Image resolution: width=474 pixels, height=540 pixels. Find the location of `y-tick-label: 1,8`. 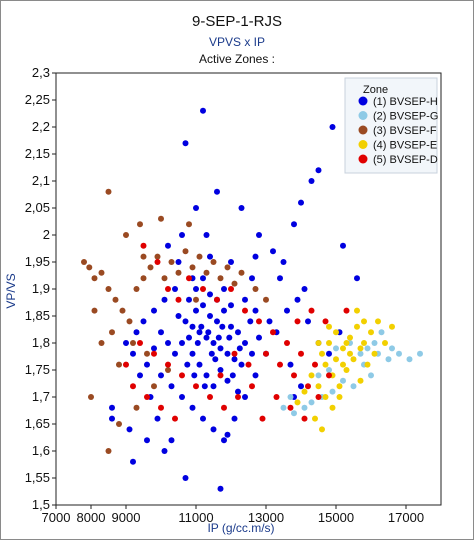

y-tick-label: 1,8 is located at coordinates (41, 342).